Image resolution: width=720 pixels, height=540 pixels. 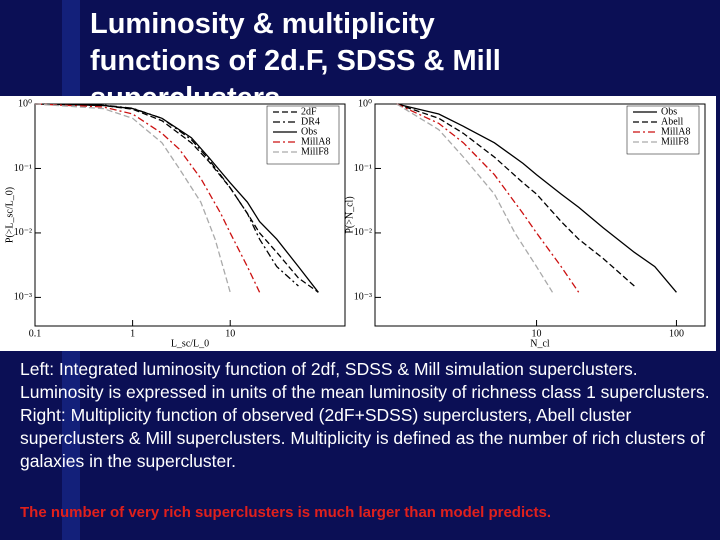 What do you see at coordinates (35, 333) in the screenshot?
I see `x-tick-label: 0.1` at bounding box center [35, 333].